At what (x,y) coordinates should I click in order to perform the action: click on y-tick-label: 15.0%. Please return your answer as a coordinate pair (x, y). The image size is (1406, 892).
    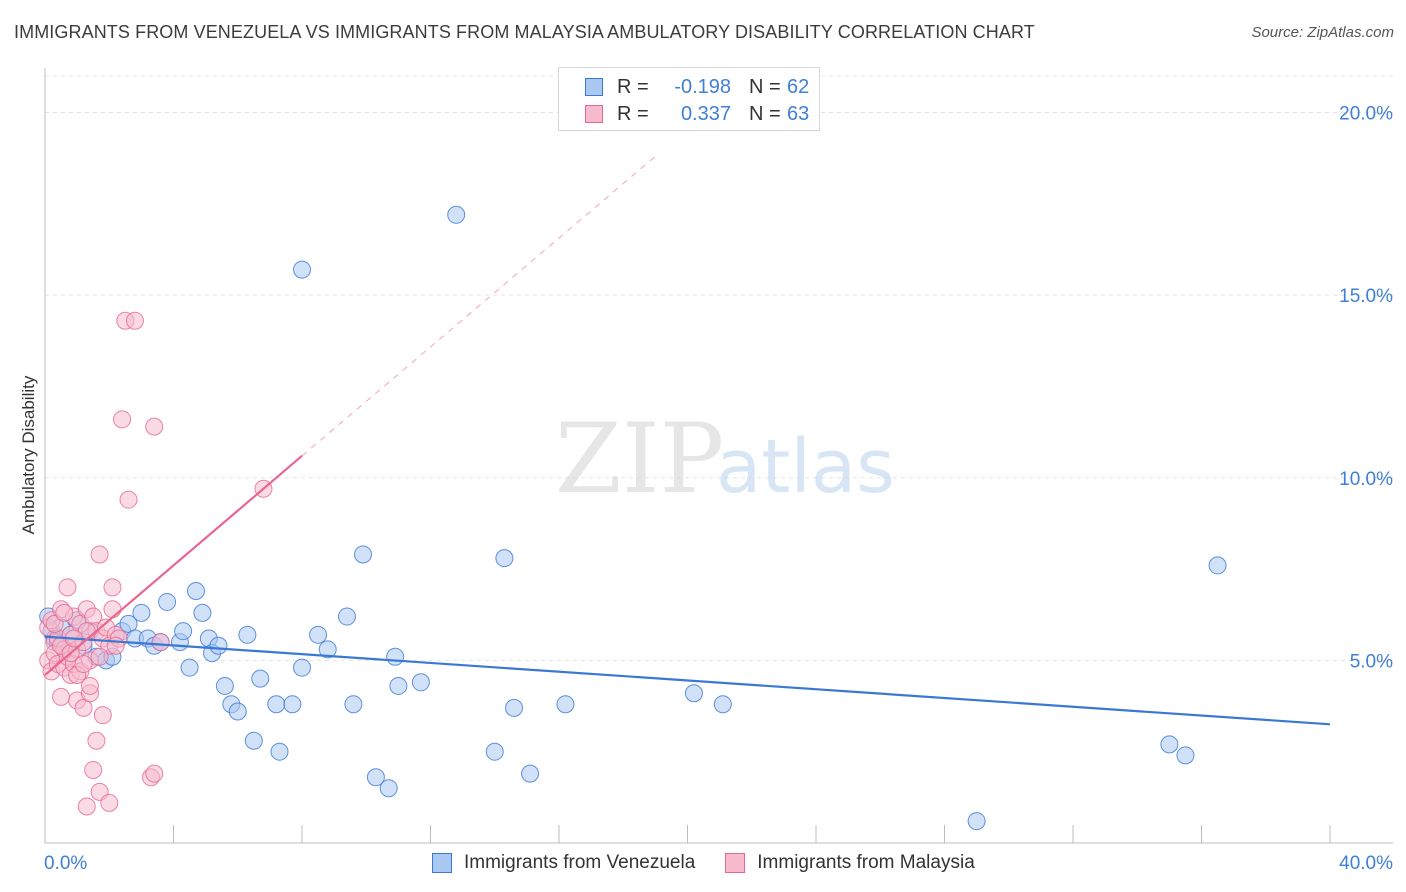
    Looking at the image, I should click on (1366, 296).